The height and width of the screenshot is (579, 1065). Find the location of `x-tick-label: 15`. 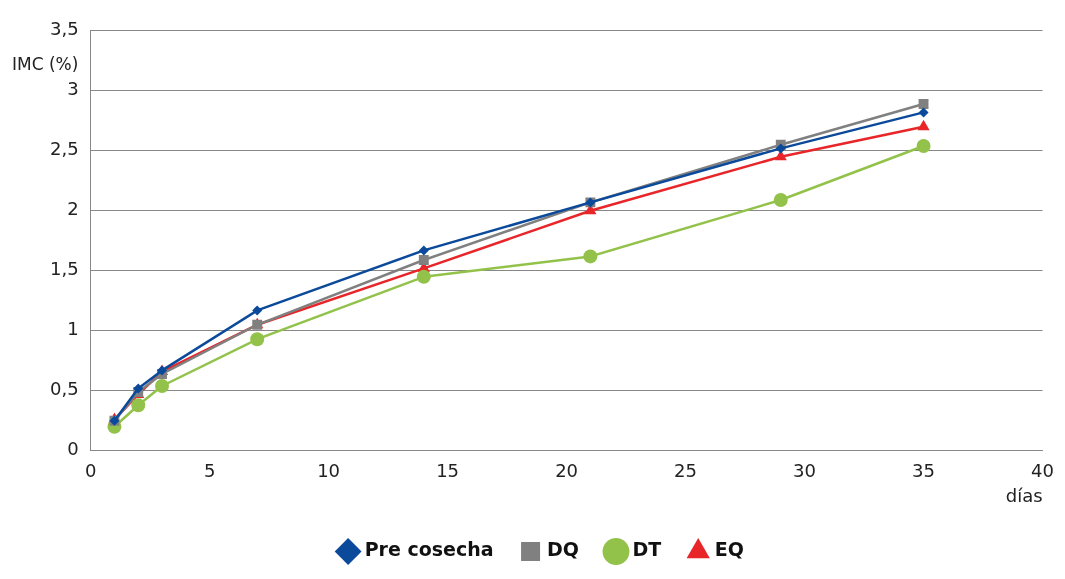

x-tick-label: 15 is located at coordinates (448, 471).